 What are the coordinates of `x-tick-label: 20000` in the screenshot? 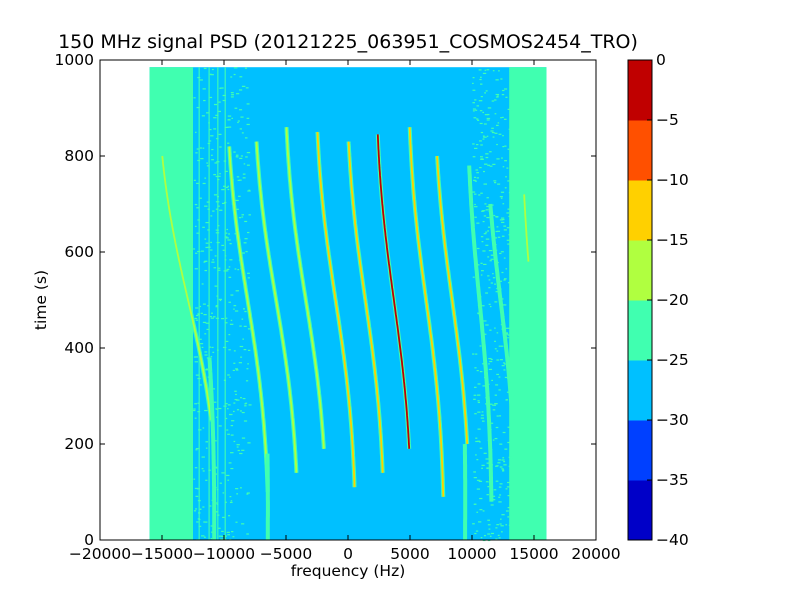 It's located at (595, 554).